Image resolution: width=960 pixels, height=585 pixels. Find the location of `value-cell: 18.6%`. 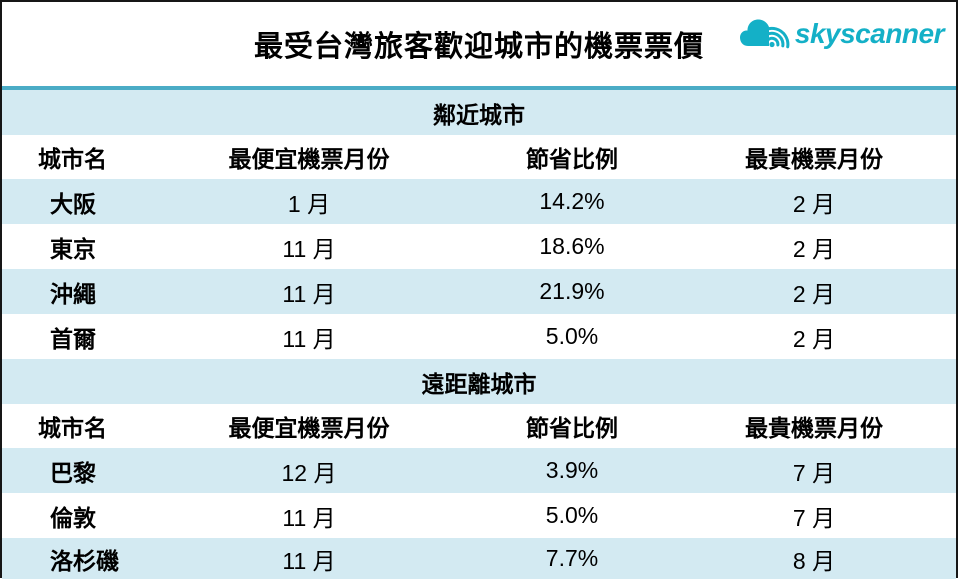

value-cell: 18.6% is located at coordinates (572, 246).